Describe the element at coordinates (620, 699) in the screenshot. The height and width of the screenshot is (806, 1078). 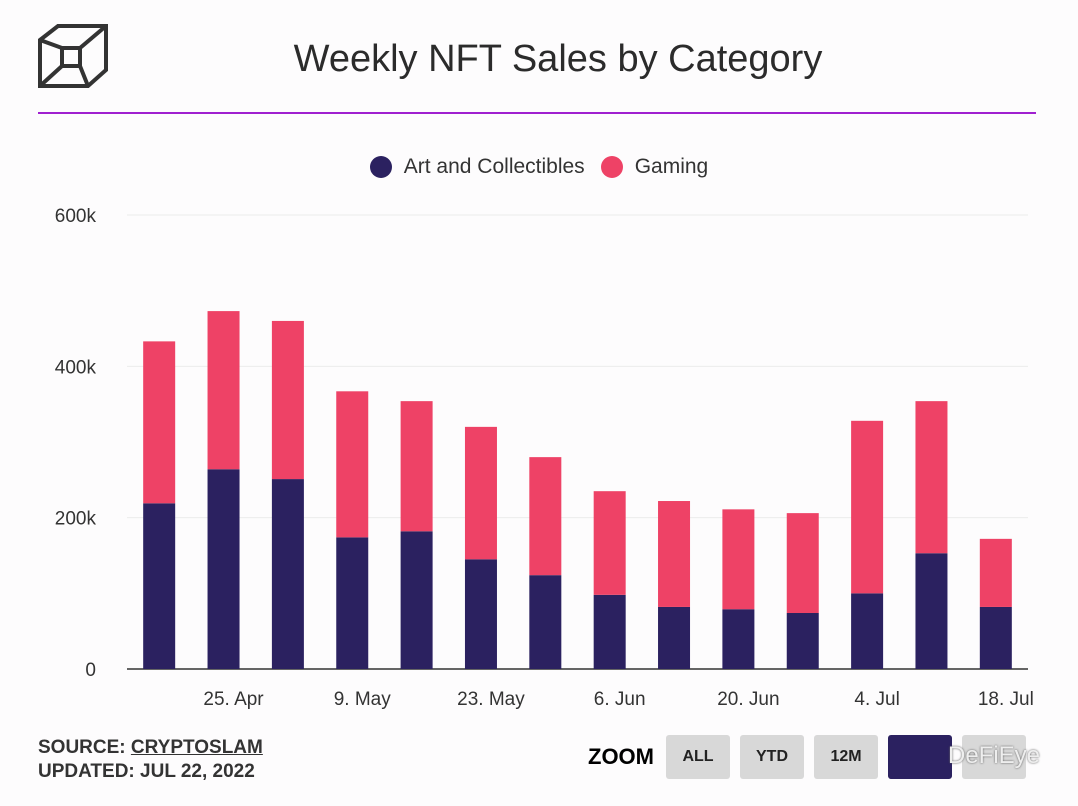
I see `x-tick-label: 6. Jun` at that location.